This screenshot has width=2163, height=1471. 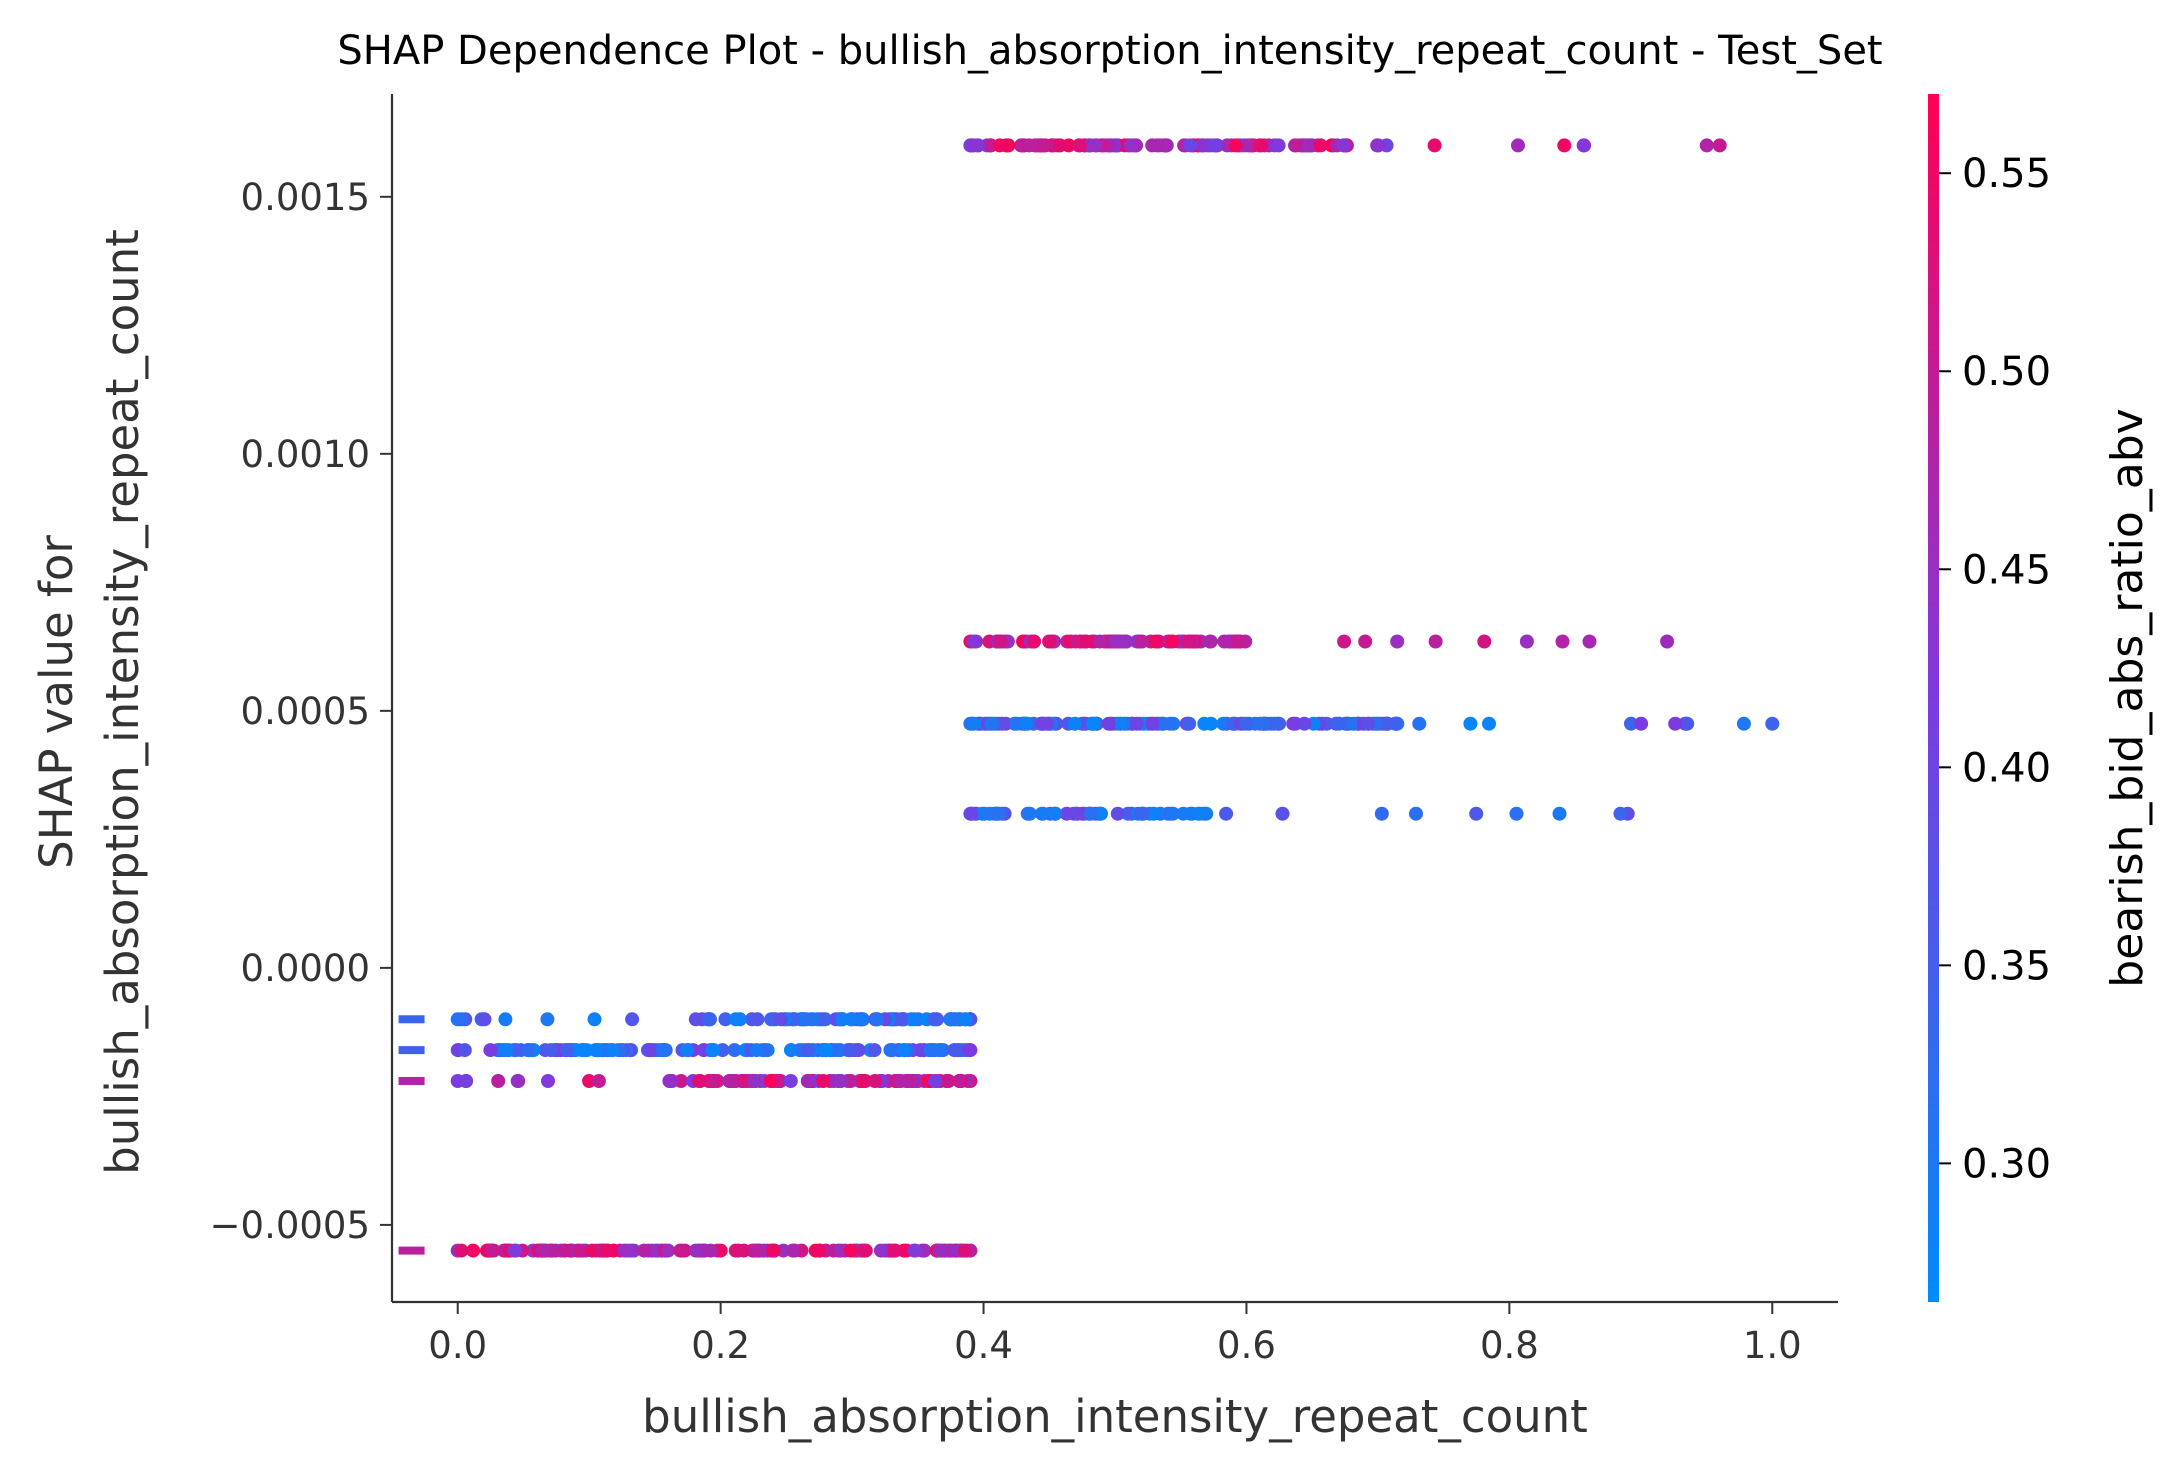 I want to click on y-tick-label: 0.0010, so click(x=305, y=454).